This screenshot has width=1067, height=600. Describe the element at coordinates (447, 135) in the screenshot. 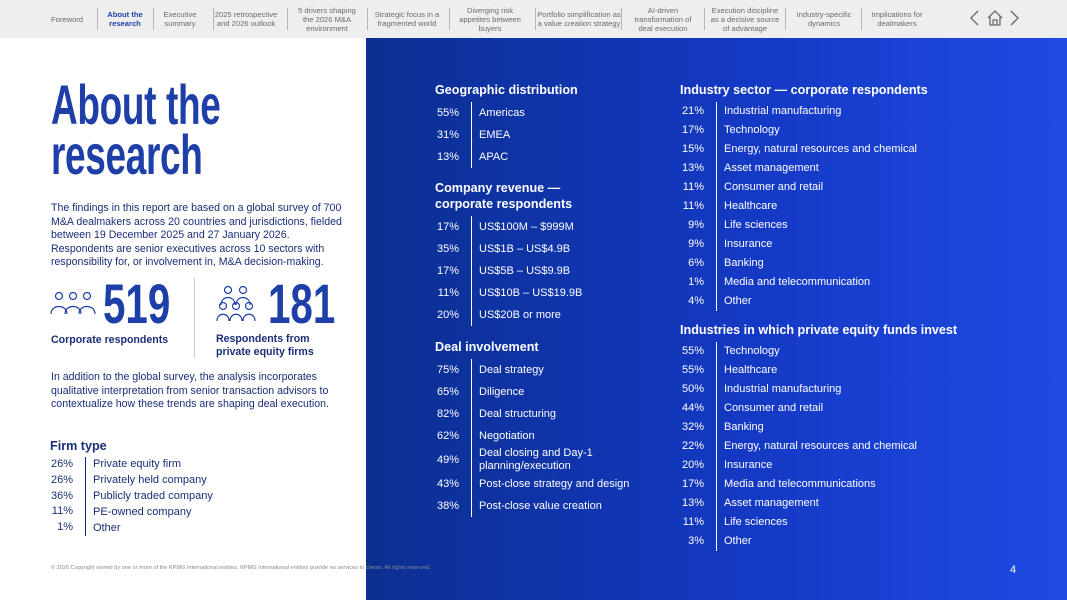

I see `percentage: 31%` at that location.